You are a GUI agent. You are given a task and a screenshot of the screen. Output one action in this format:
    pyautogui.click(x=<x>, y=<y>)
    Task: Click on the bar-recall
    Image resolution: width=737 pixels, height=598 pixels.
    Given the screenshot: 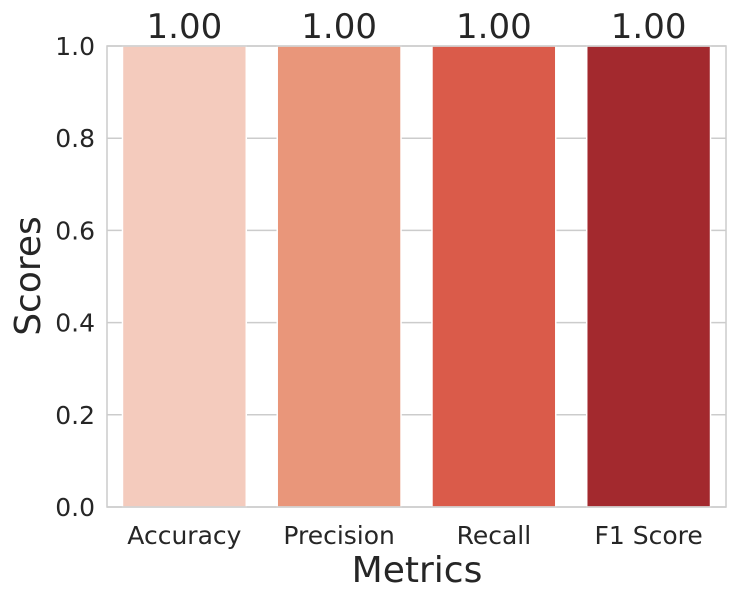 What is the action you would take?
    pyautogui.click(x=494, y=276)
    